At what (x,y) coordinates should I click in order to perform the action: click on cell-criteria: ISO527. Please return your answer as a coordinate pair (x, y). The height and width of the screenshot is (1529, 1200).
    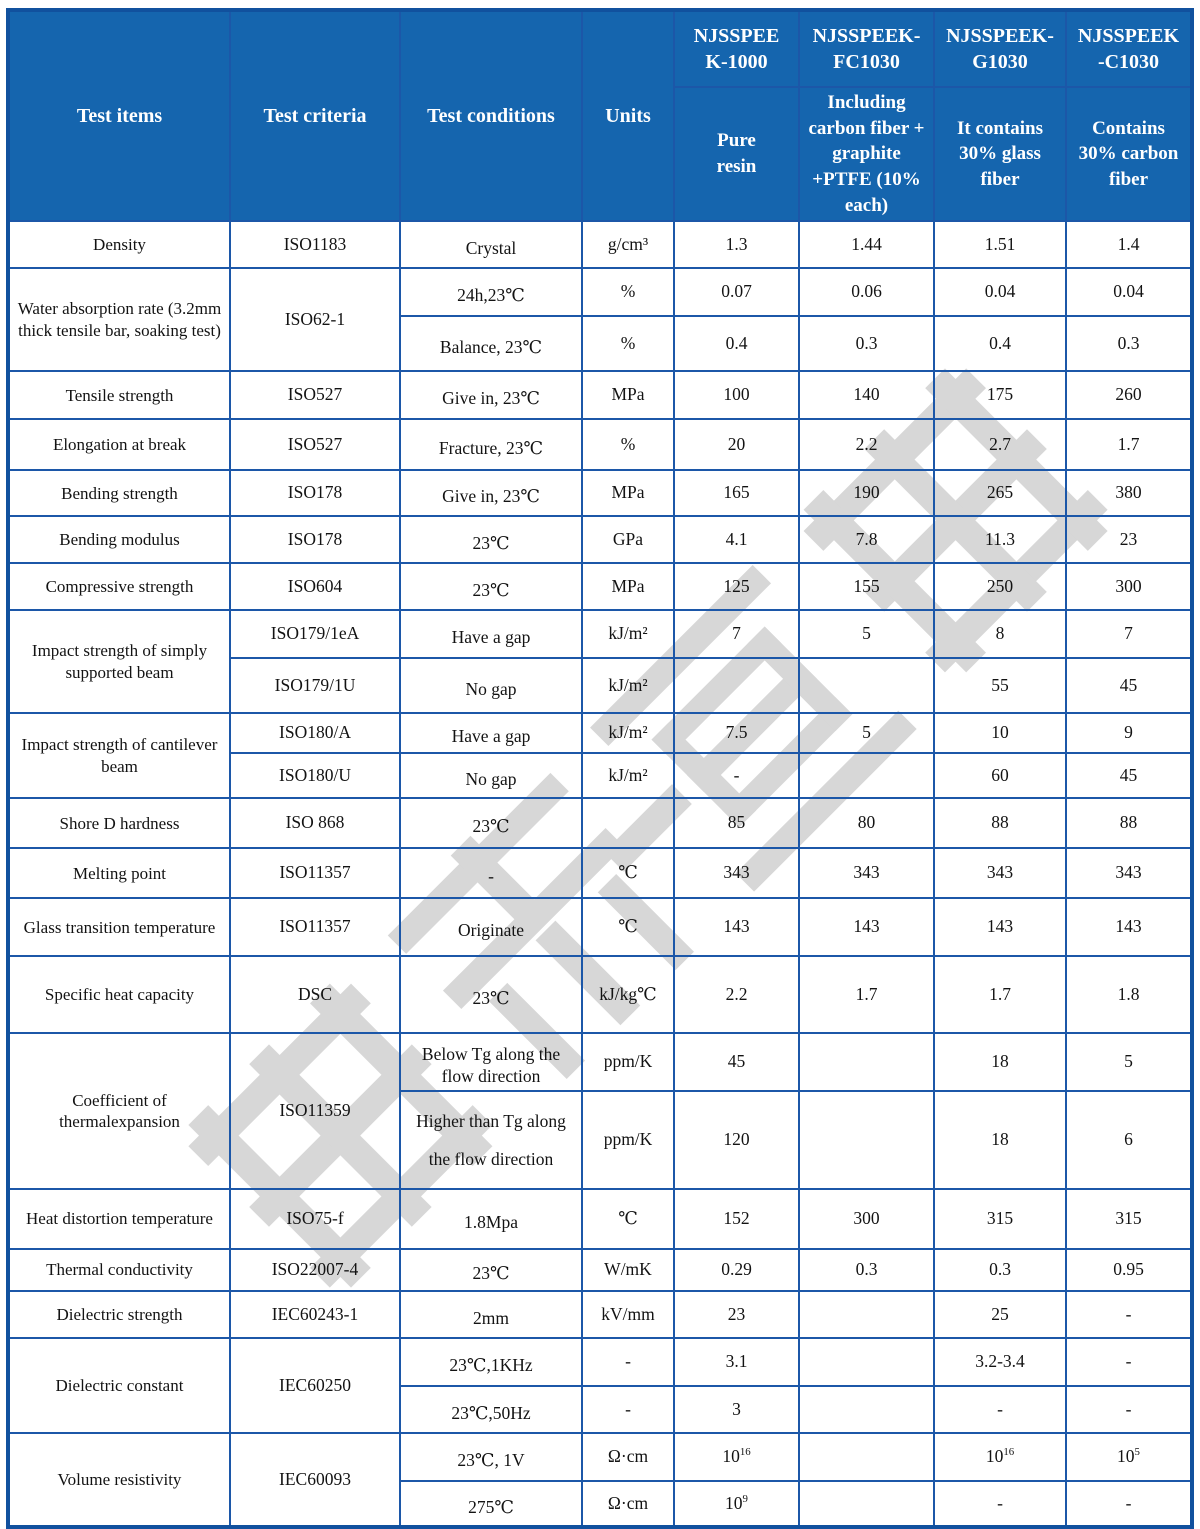
    Looking at the image, I should click on (315, 445).